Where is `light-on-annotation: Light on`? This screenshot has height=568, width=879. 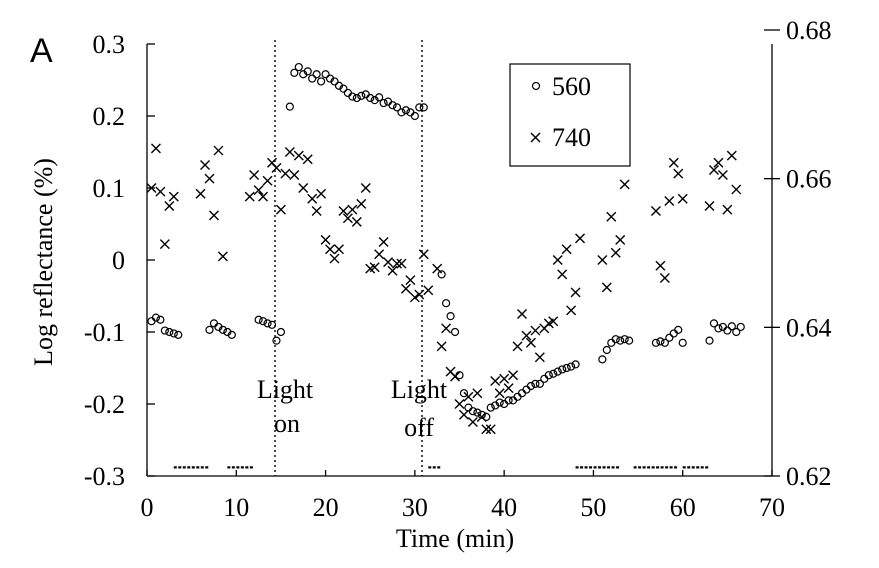 light-on-annotation: Light on is located at coordinates (285, 406).